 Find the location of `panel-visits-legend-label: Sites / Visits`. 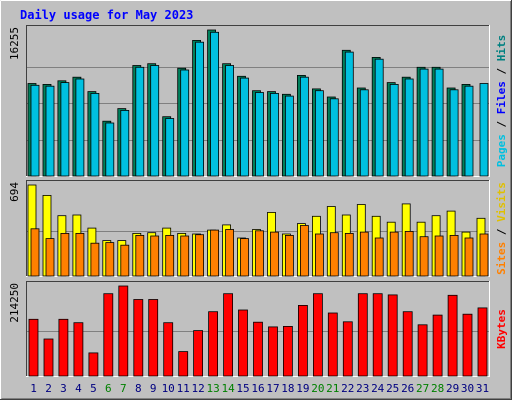

panel-visits-legend-label: Sites / Visits is located at coordinates (501, 228).